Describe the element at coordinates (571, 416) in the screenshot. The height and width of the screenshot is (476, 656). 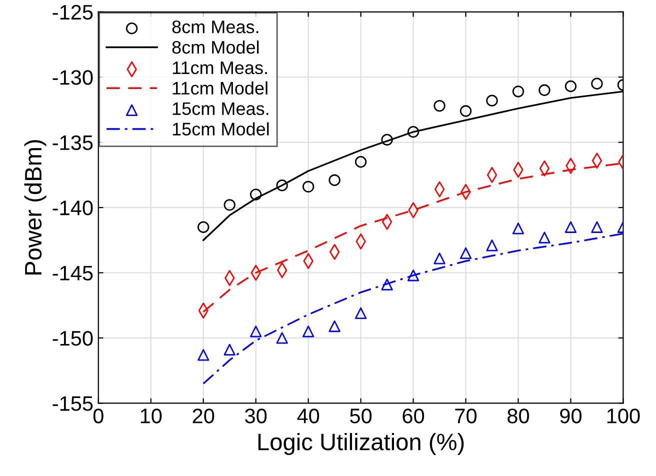
I see `x-tick-label: 90` at that location.